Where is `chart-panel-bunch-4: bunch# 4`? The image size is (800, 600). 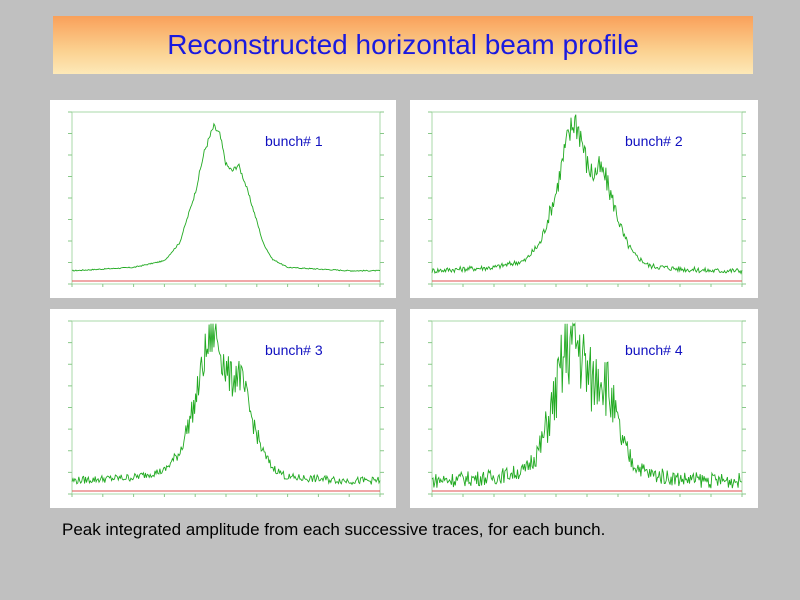 chart-panel-bunch-4: bunch# 4 is located at coordinates (584, 408).